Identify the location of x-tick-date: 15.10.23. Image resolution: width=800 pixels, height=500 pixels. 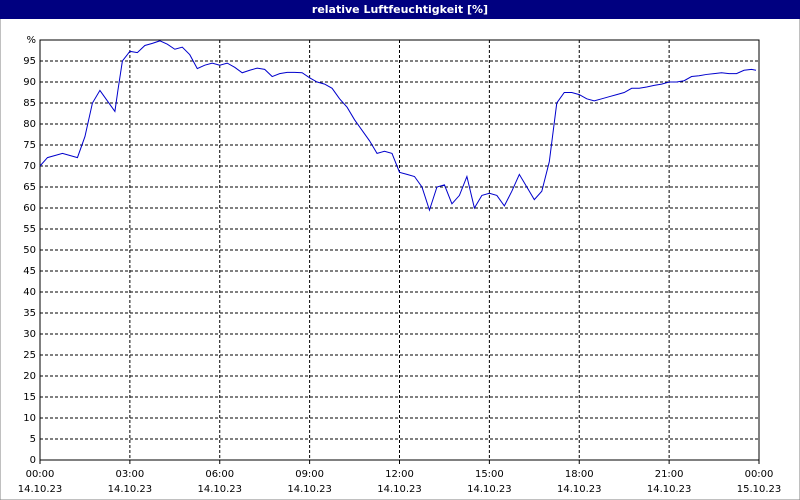
(759, 489).